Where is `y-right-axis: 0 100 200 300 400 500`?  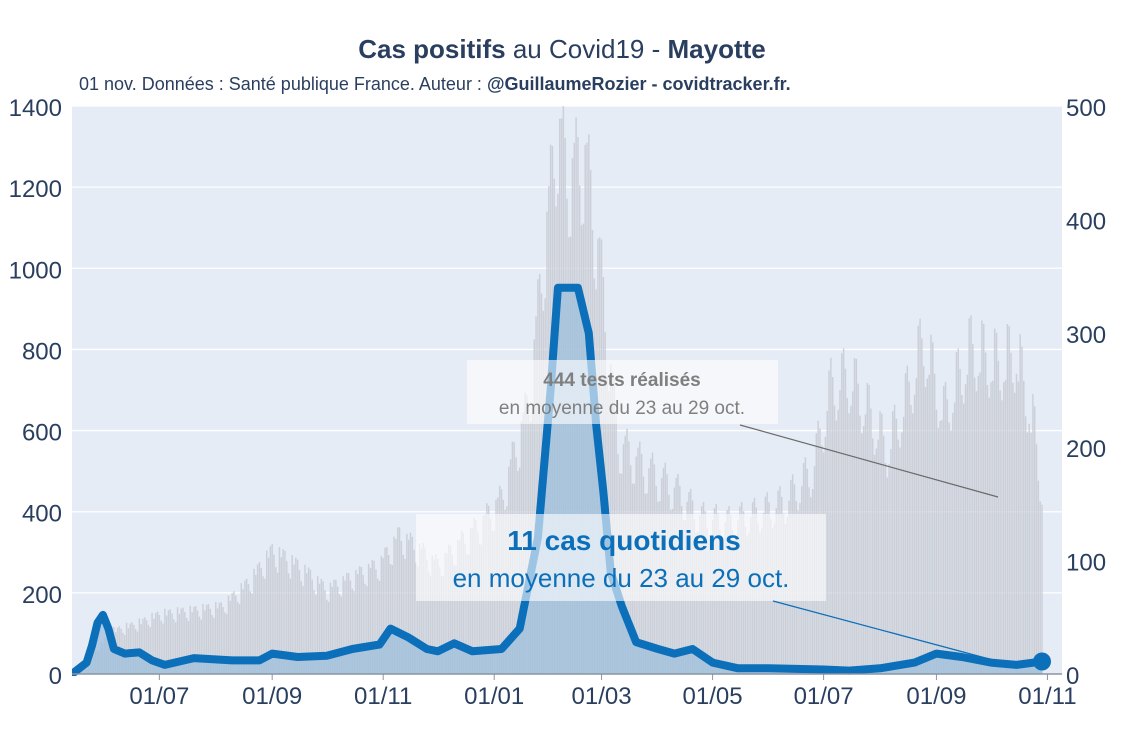 y-right-axis: 0 100 200 300 400 500 is located at coordinates (1086, 392).